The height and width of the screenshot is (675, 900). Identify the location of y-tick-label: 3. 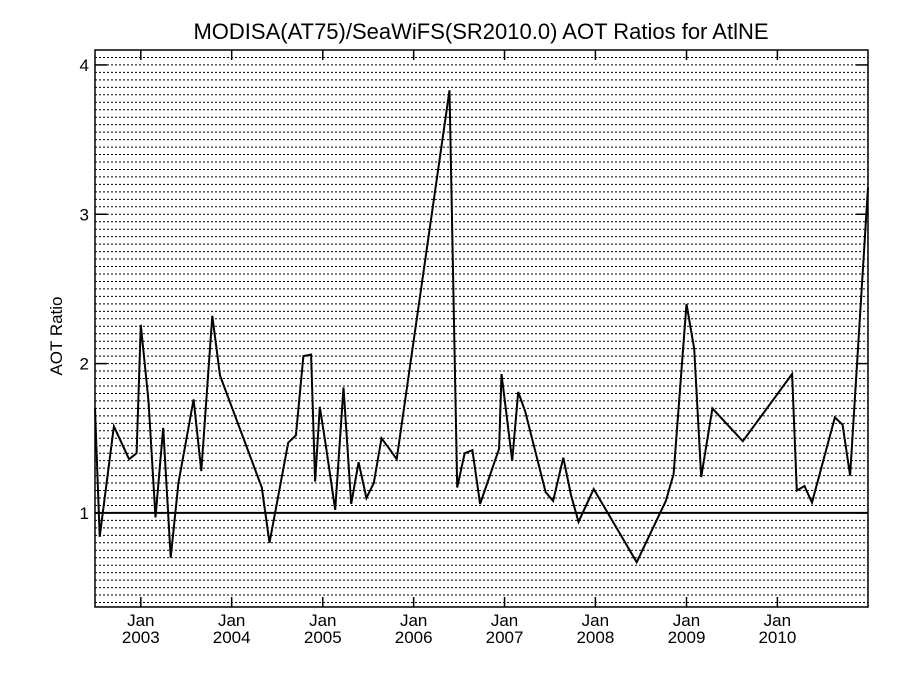
(84, 214).